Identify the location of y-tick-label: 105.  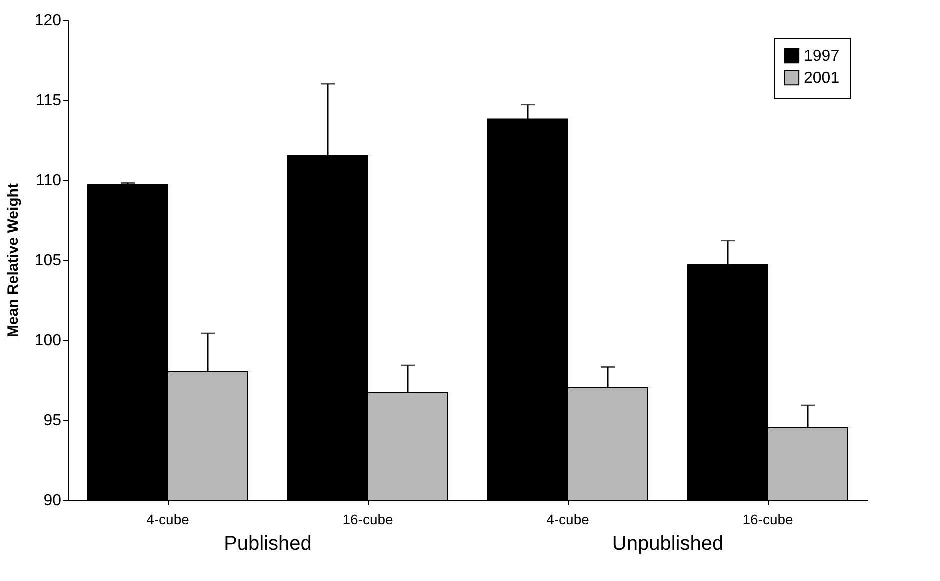
(48, 261).